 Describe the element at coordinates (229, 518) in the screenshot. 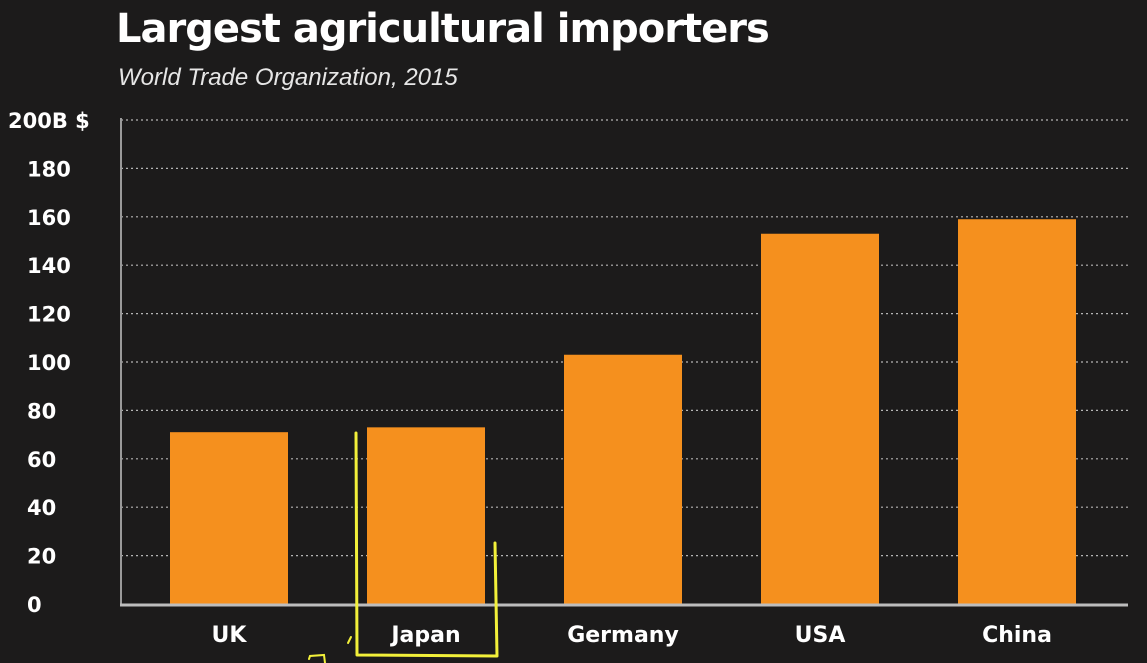

I see `bar-uk` at that location.